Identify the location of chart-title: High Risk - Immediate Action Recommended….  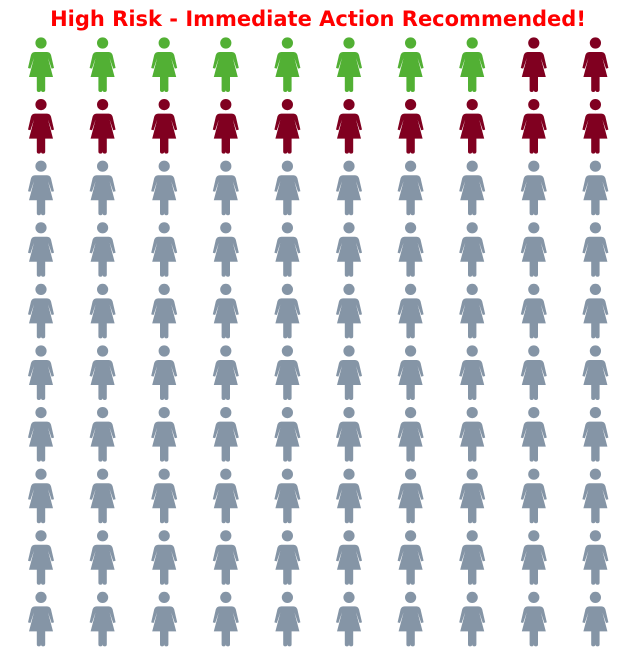
(318, 19).